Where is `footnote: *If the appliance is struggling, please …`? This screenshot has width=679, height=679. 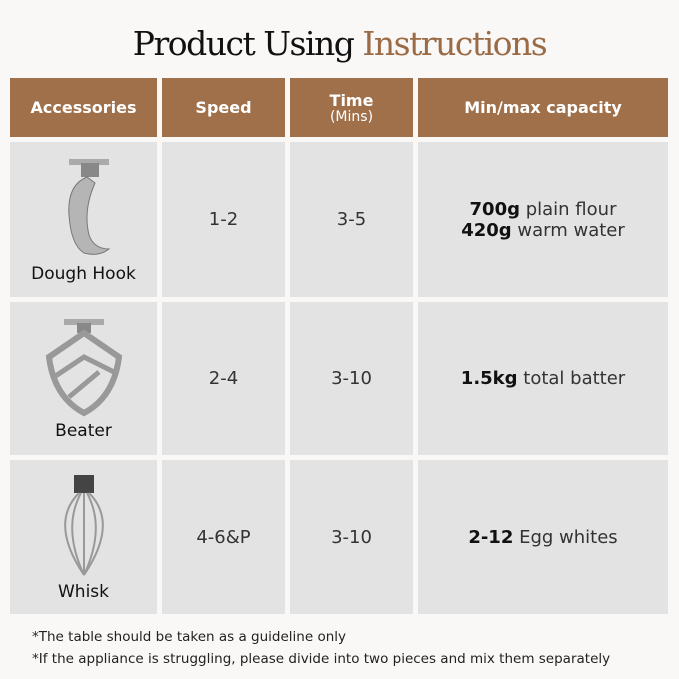 footnote: *If the appliance is struggling, please … is located at coordinates (321, 659).